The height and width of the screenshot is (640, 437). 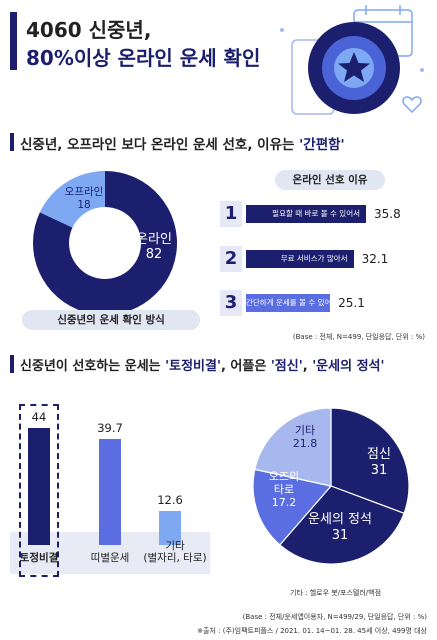 I want to click on reason-bar-2: 무료 서비스가 많아서, so click(x=300, y=259).